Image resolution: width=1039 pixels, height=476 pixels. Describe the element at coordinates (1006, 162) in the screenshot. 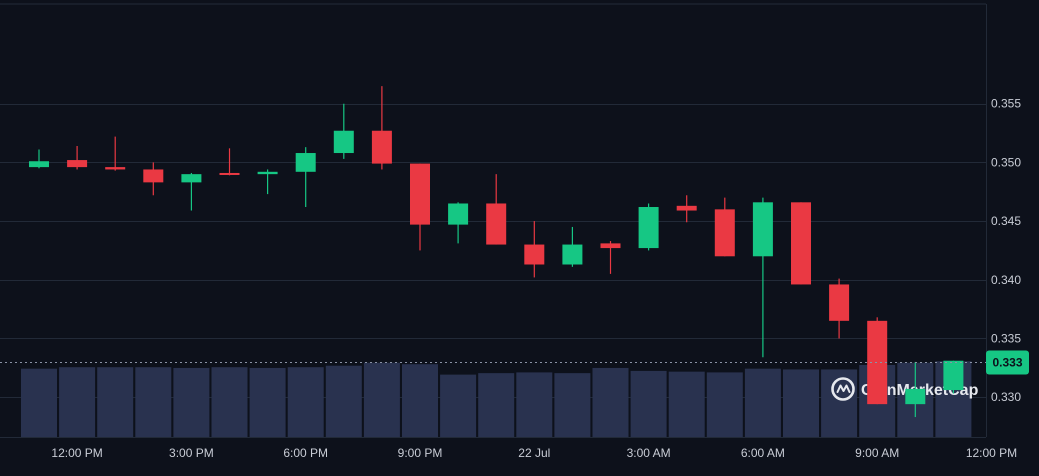

I see `y-tick-label: 0.350` at that location.